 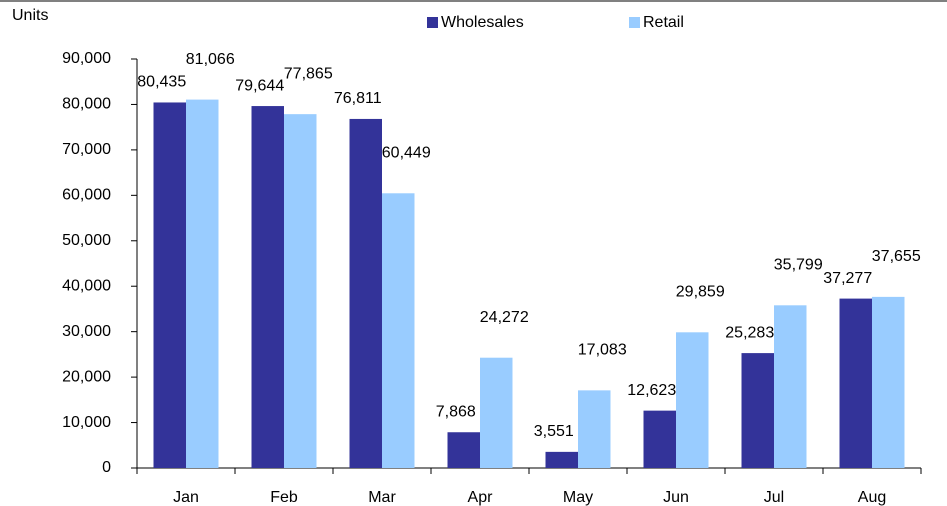 I want to click on data-label: 24,272, so click(x=504, y=317).